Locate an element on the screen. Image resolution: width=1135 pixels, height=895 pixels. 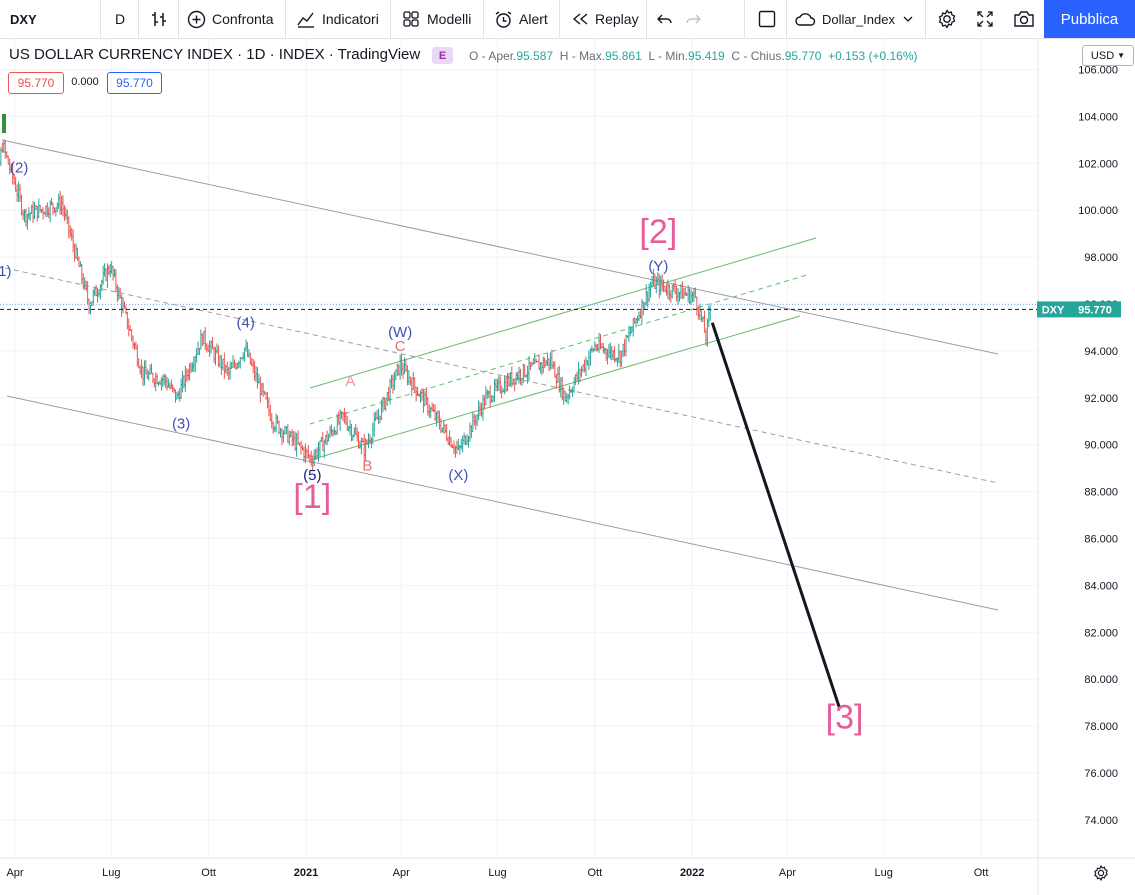
wave-label: A is located at coordinates (350, 381).